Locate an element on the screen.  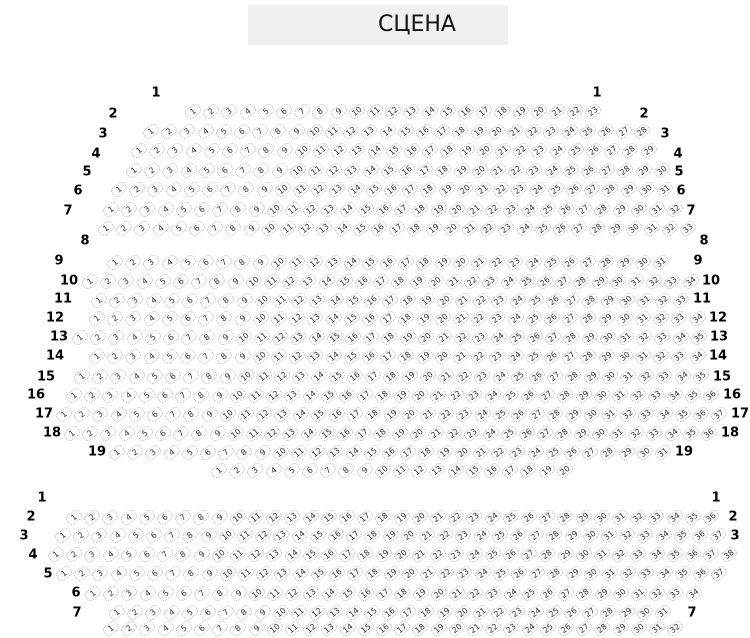
seat: 37 is located at coordinates (719, 573).